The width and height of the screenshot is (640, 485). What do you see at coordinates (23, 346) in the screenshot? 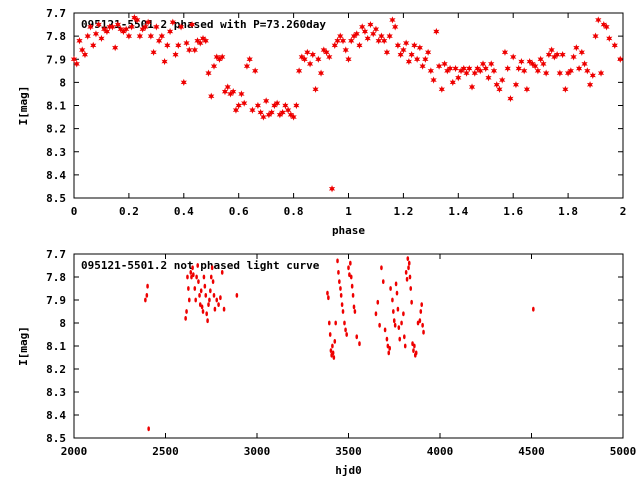
I see `y-axis-label: I[mag]` at bounding box center [23, 346].